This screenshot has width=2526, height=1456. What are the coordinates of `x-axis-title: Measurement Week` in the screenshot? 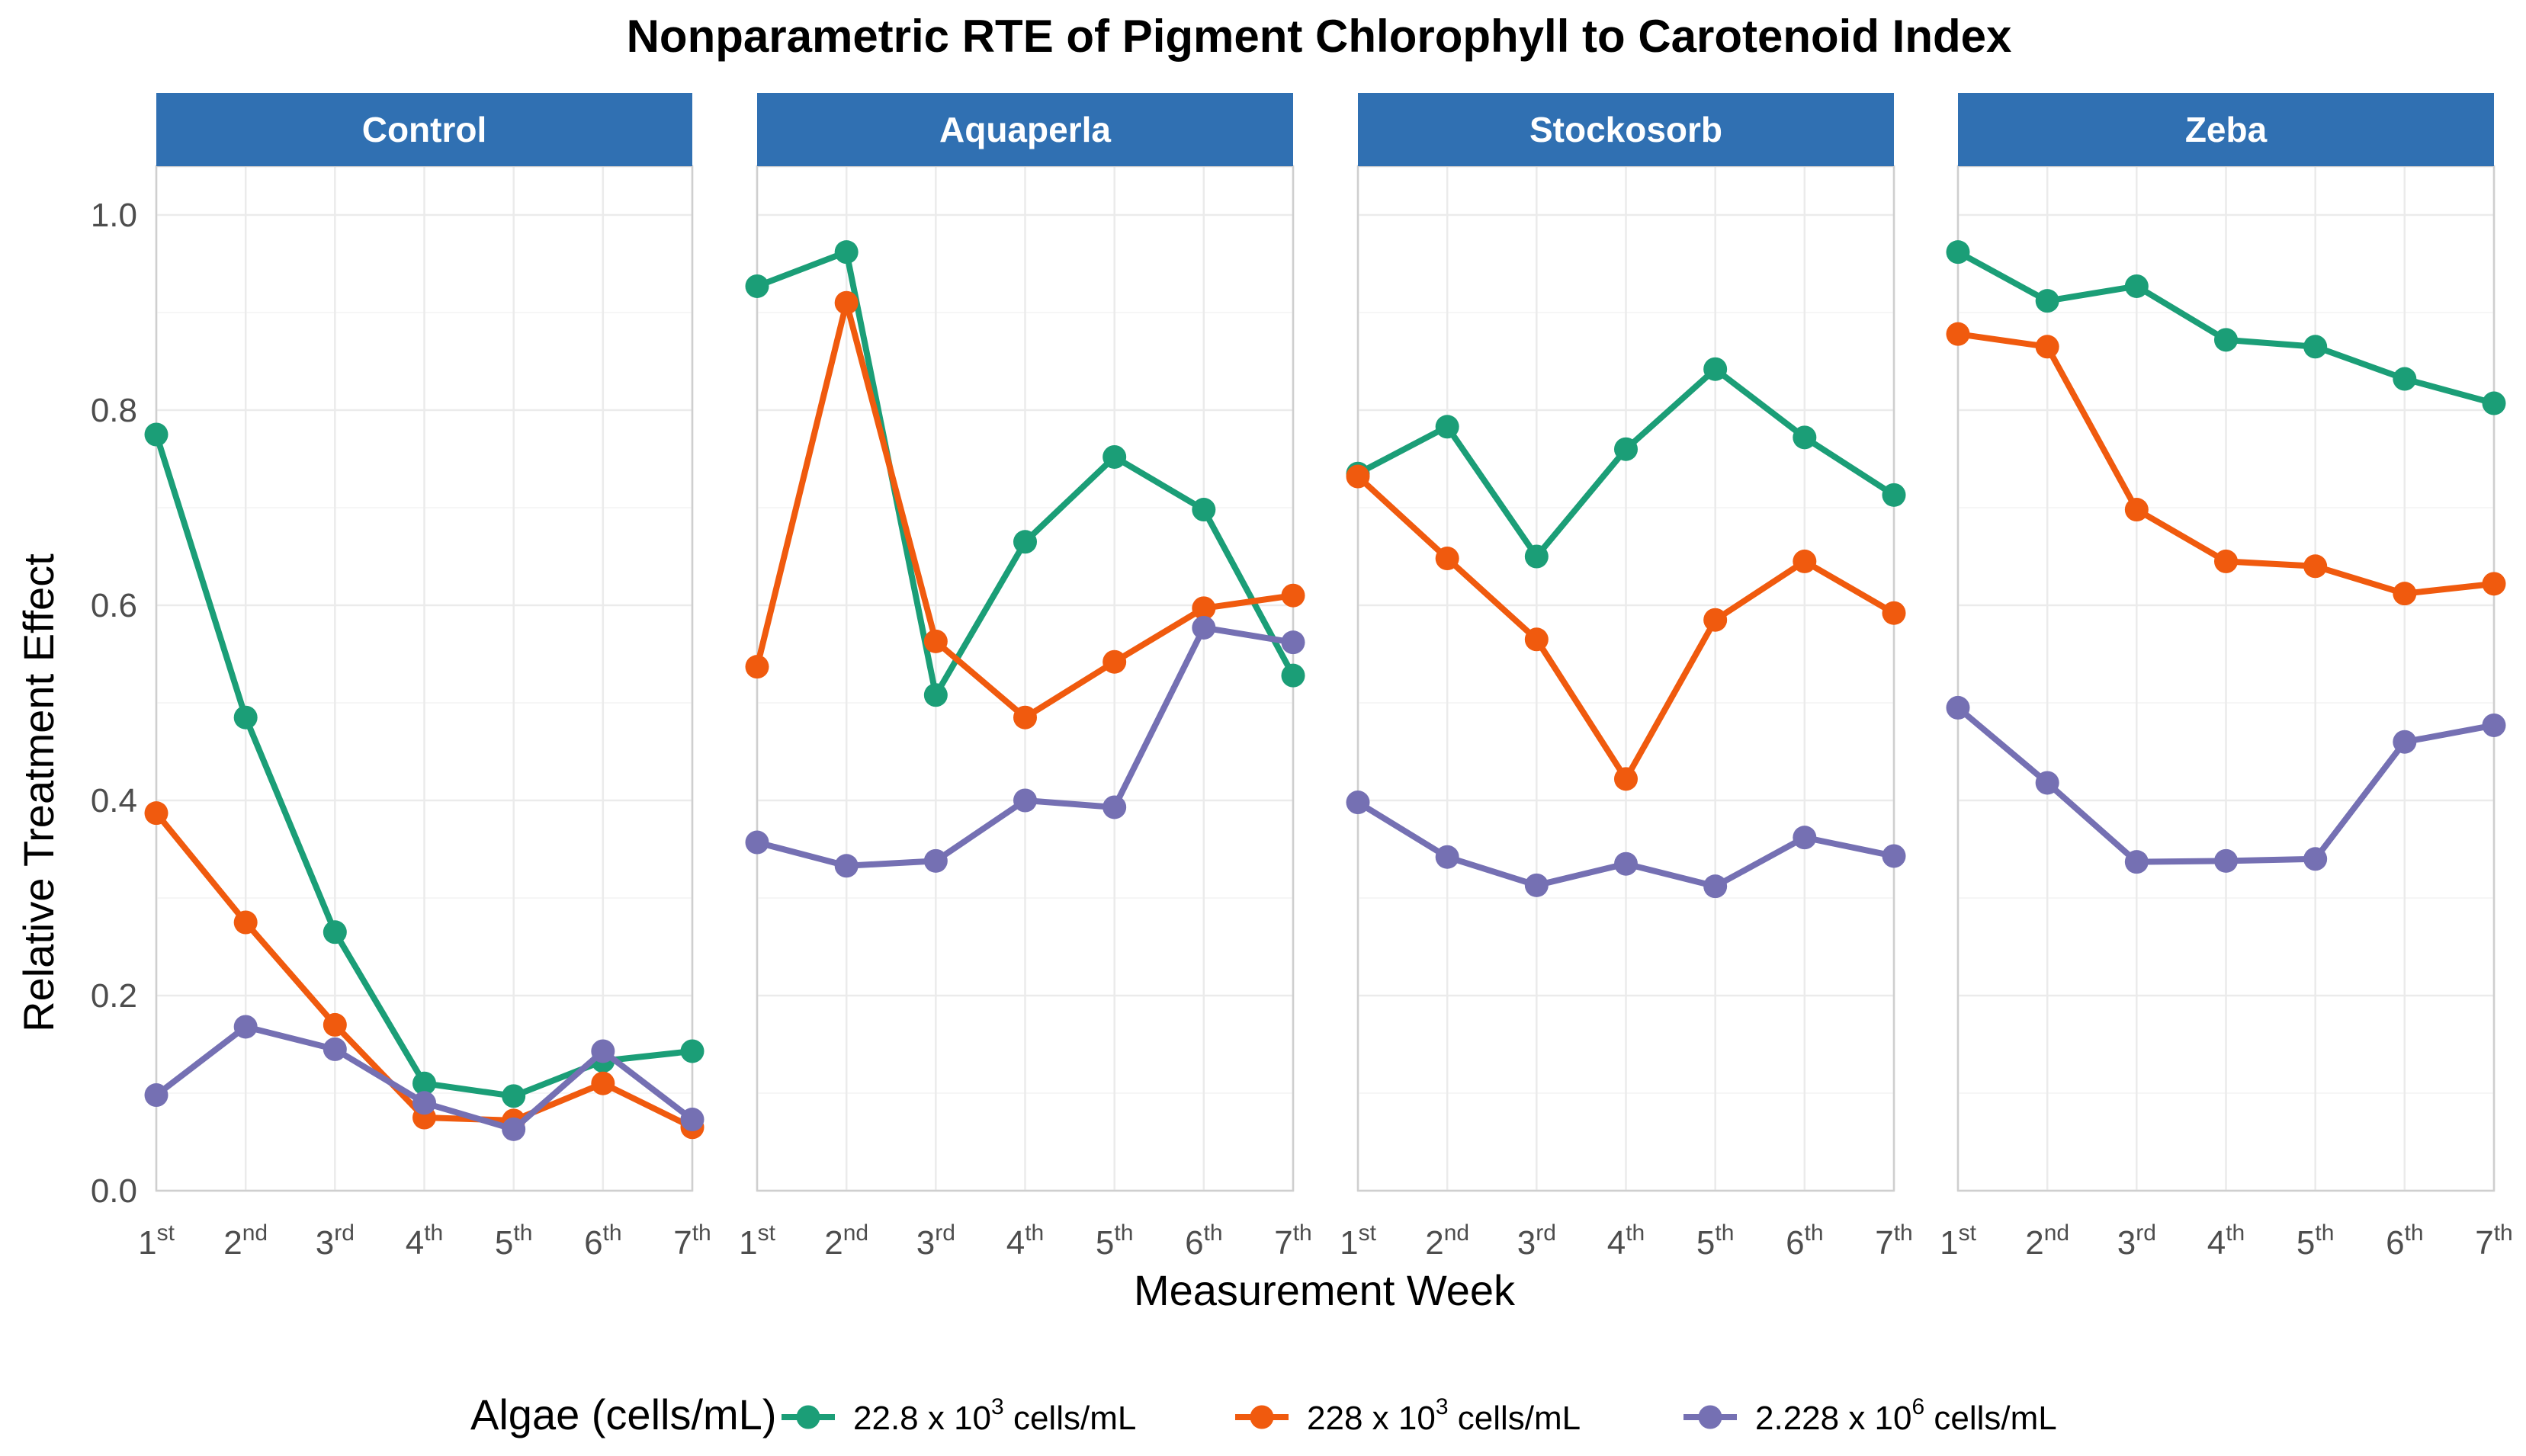 It's located at (1325, 1290).